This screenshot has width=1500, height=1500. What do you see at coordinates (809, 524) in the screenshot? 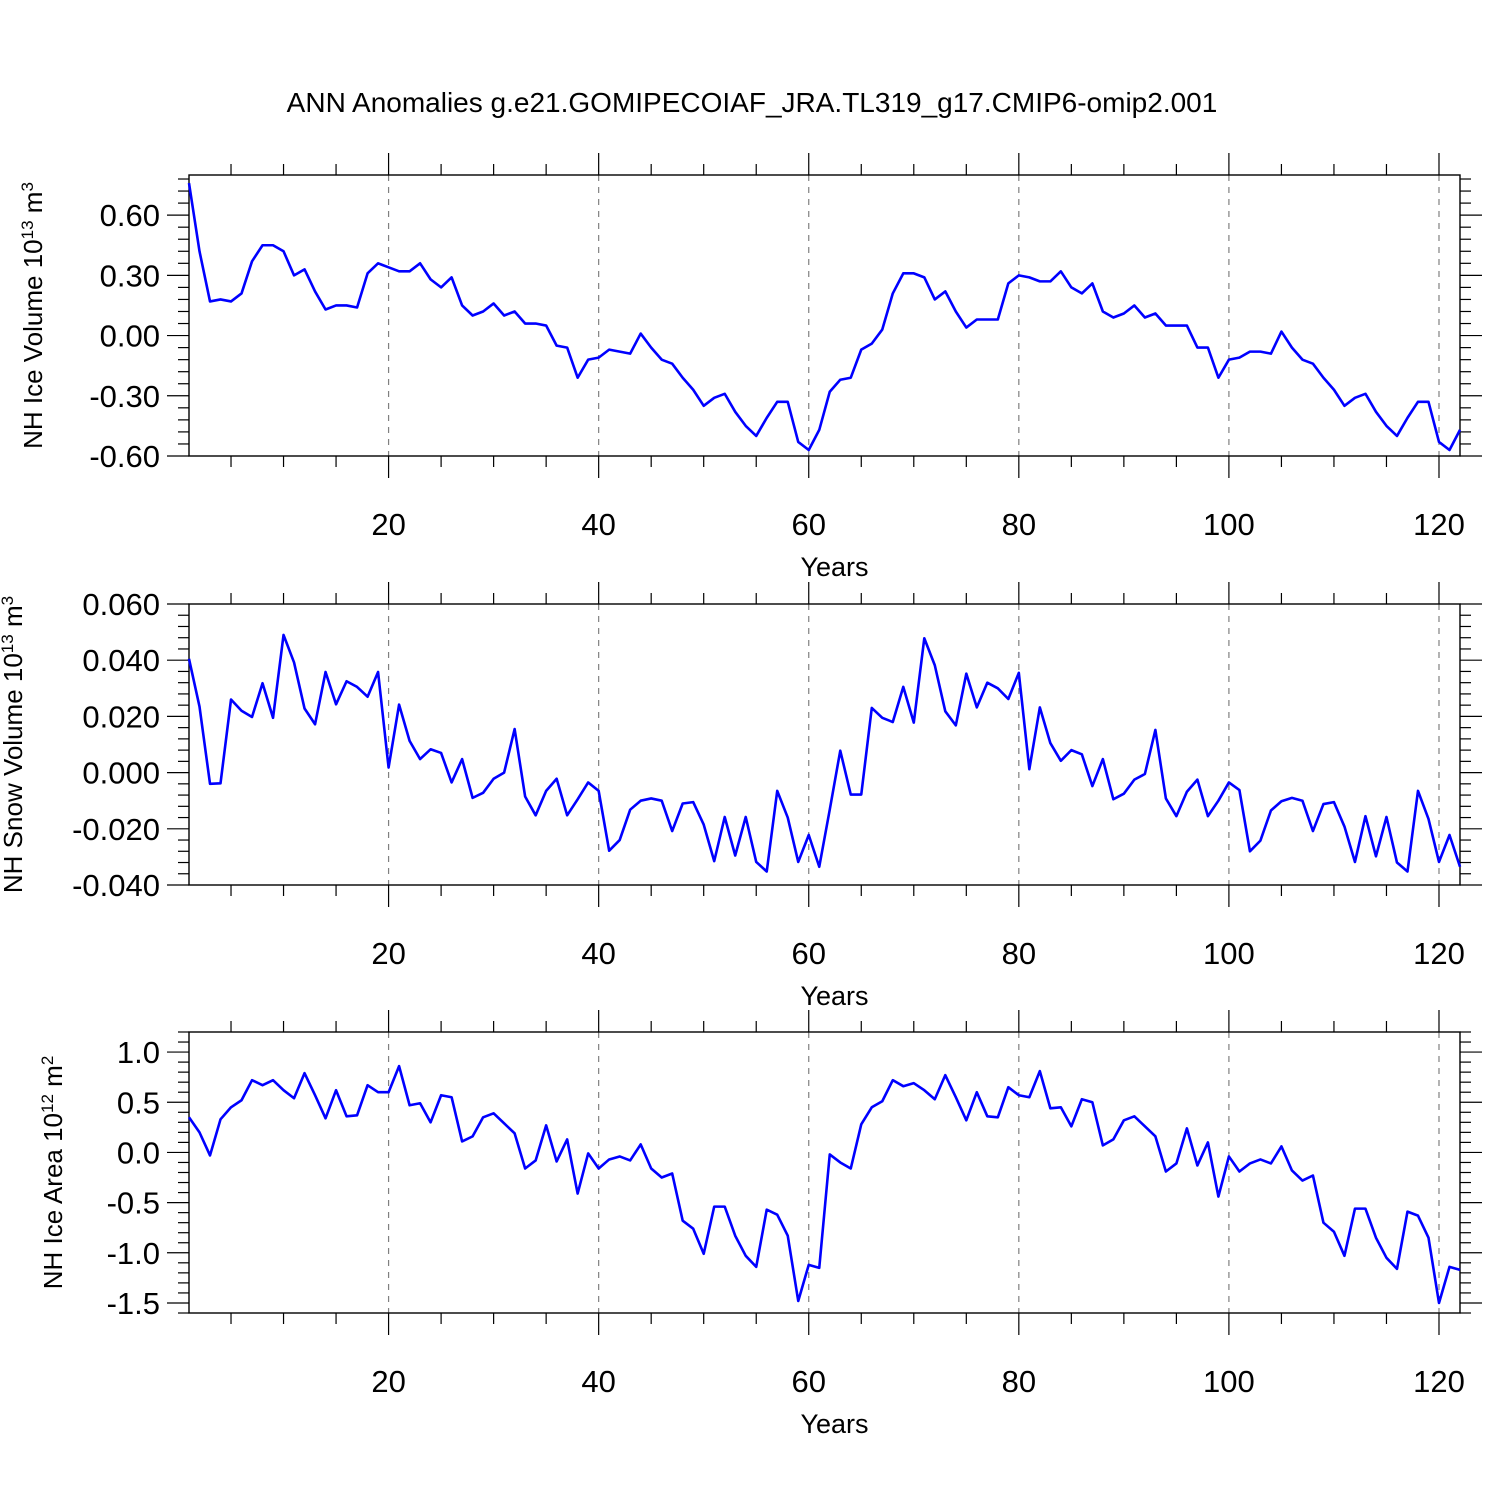
I see `ice-volume-xtick-label: 60` at bounding box center [809, 524].